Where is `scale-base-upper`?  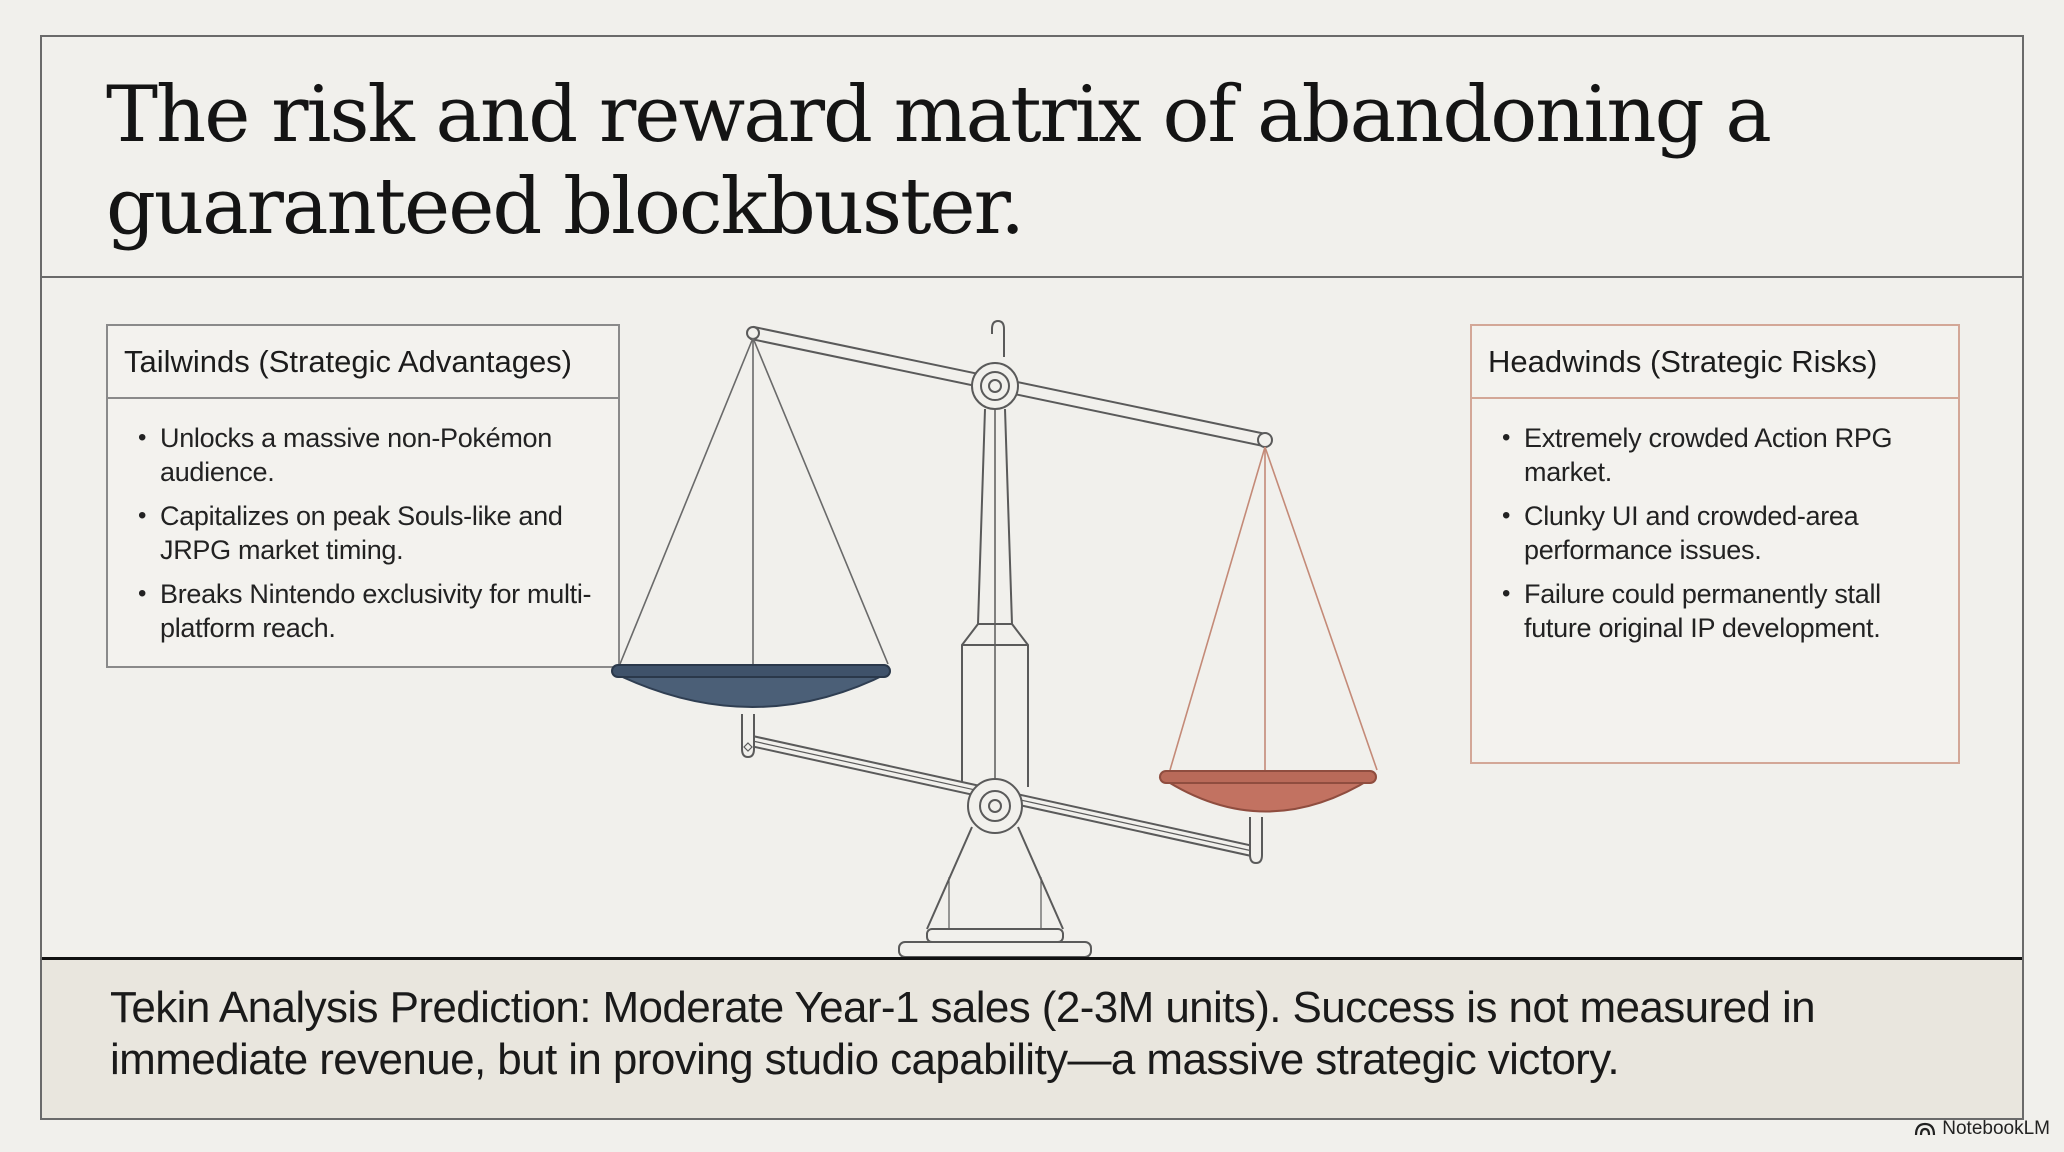
scale-base-upper is located at coordinates (995, 935).